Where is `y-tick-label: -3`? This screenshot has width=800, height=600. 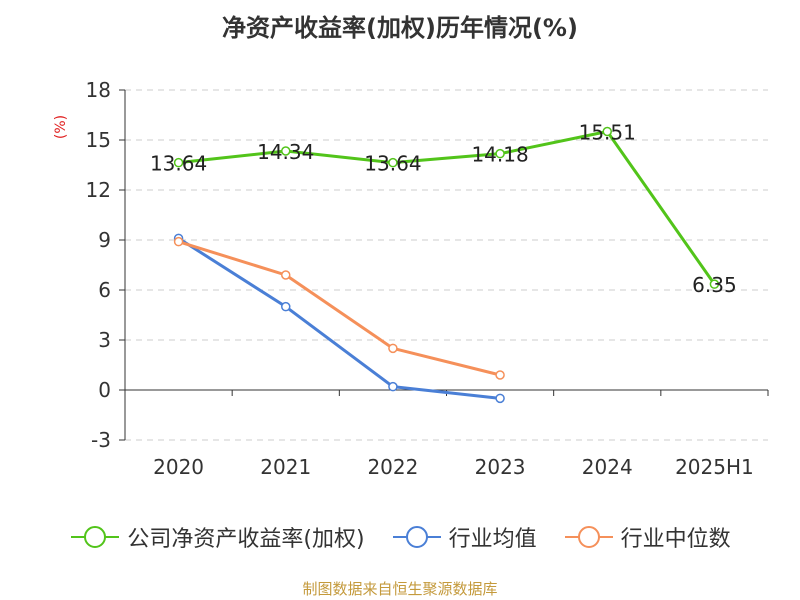 y-tick-label: -3 is located at coordinates (101, 440).